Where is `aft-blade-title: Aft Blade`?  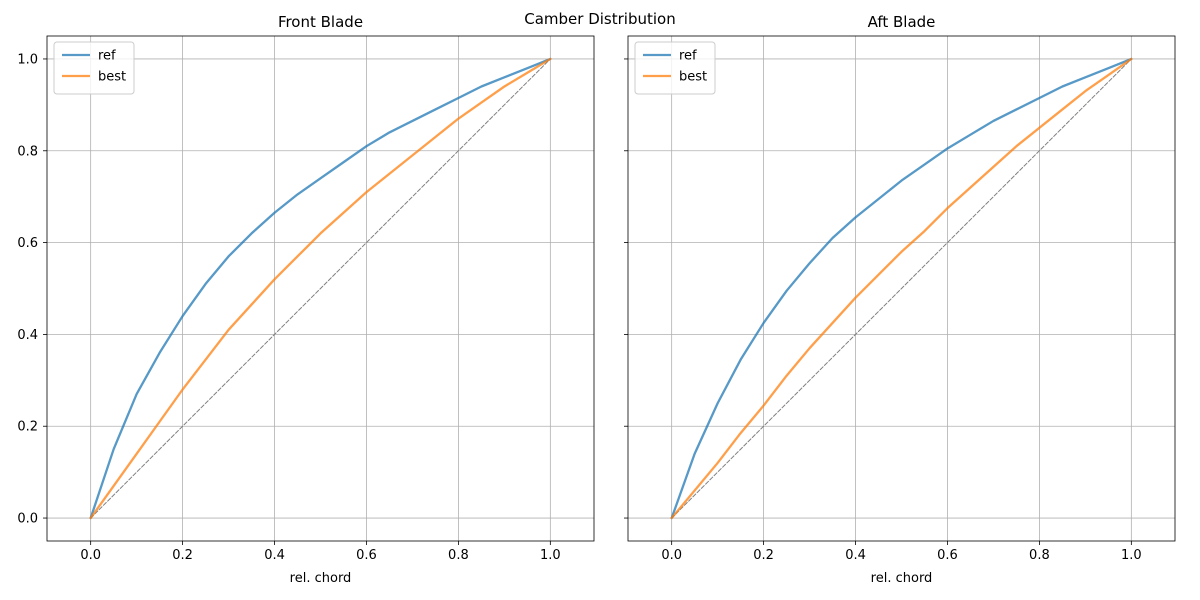 aft-blade-title: Aft Blade is located at coordinates (902, 22).